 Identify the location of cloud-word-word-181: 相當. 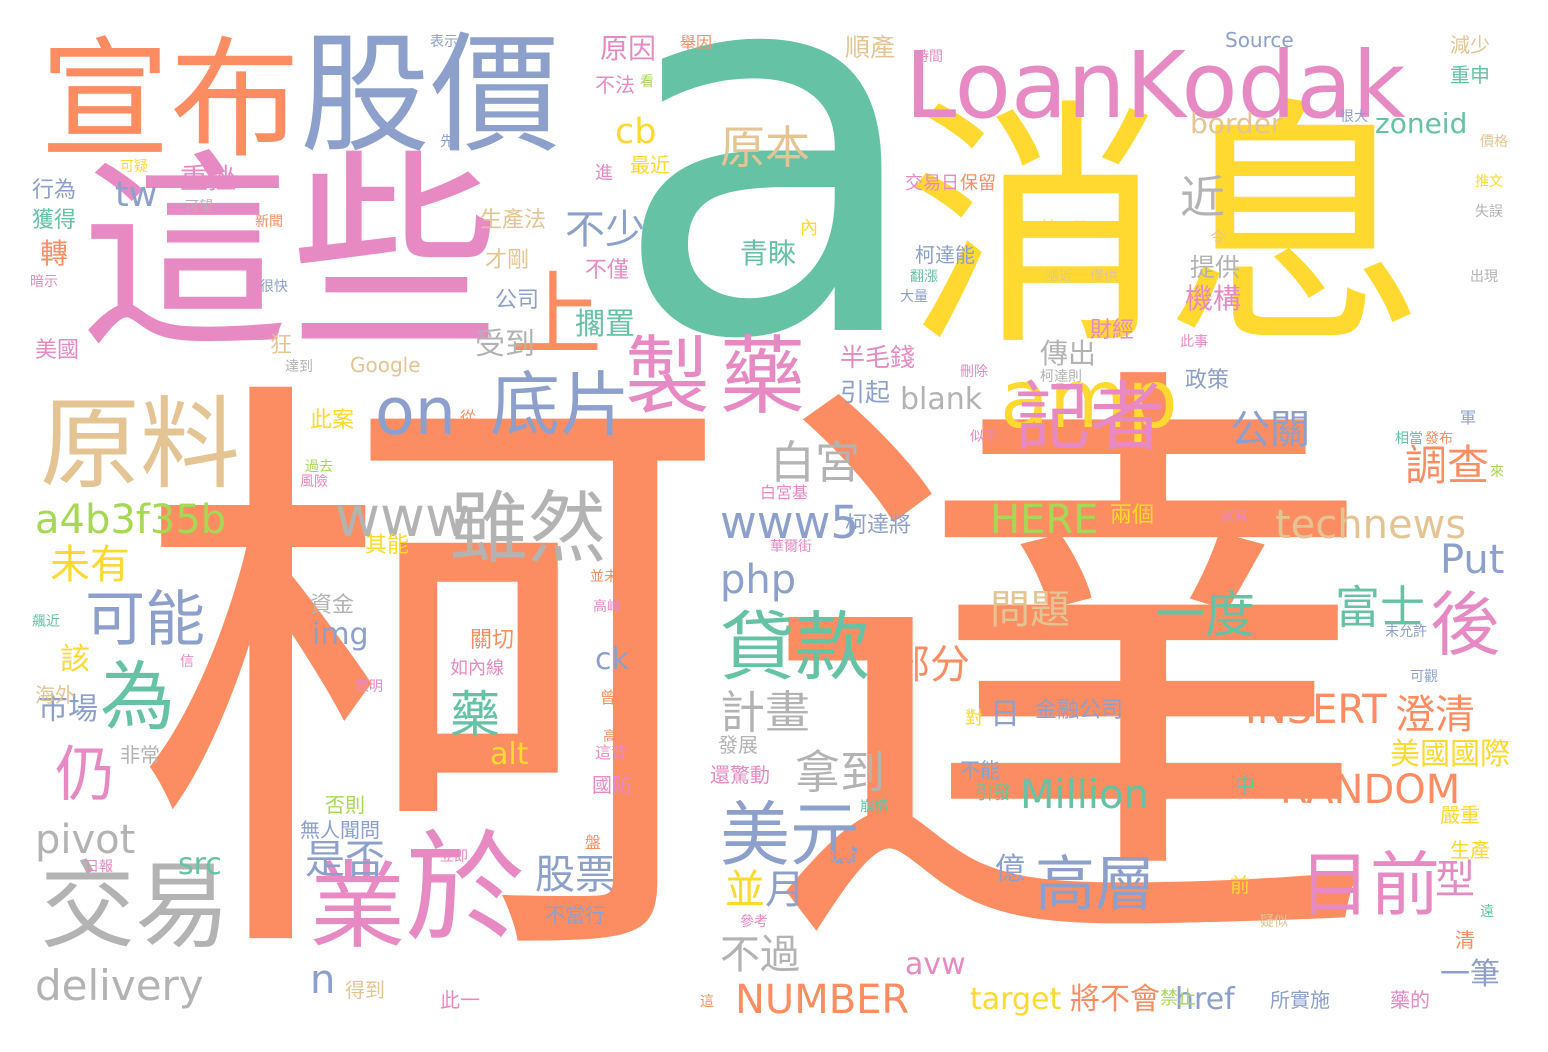
(1409, 439).